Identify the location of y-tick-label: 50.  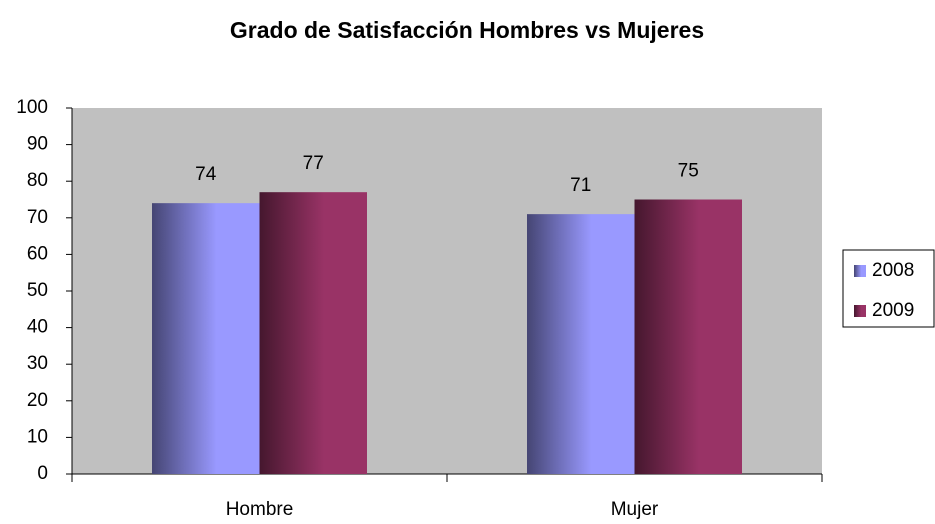
(37, 290).